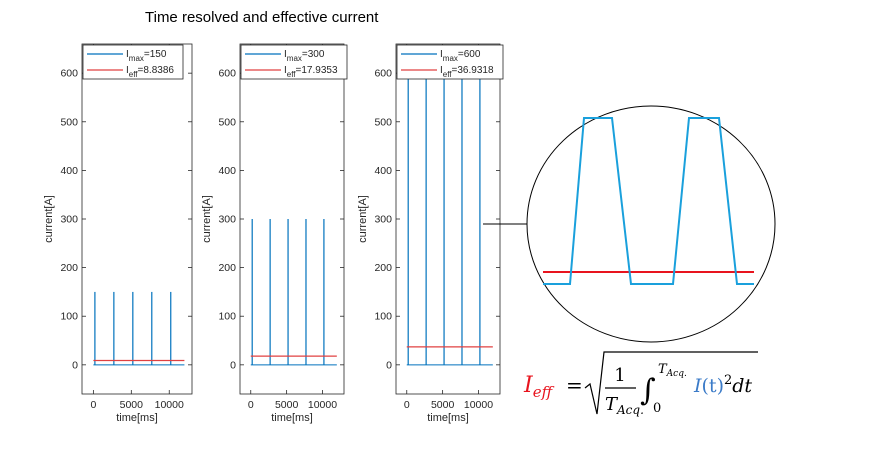  I want to click on legend-entry-Imax: Imax=600, so click(460, 56).